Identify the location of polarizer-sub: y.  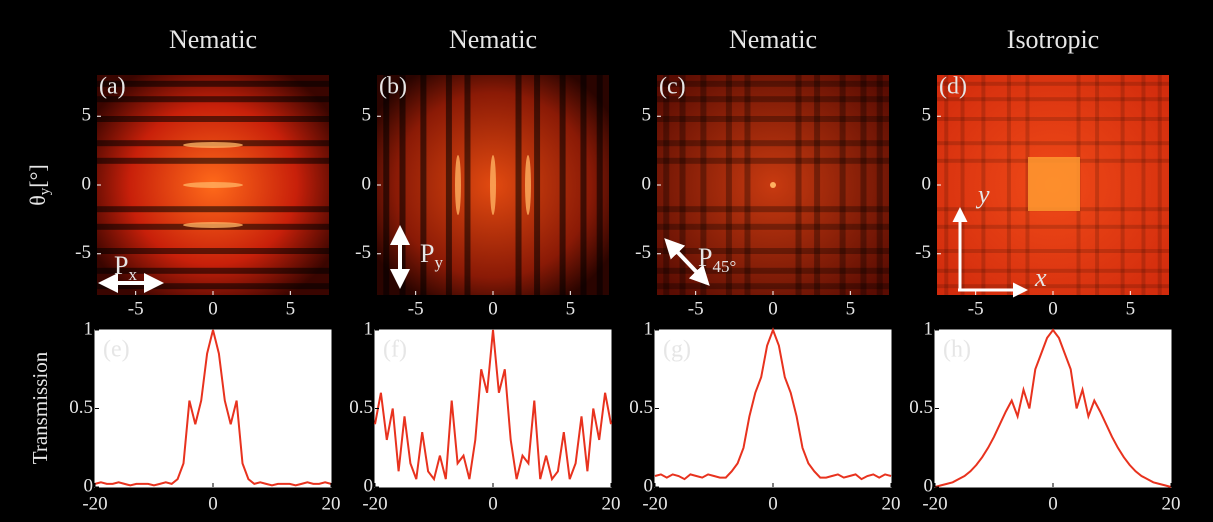
(438, 262).